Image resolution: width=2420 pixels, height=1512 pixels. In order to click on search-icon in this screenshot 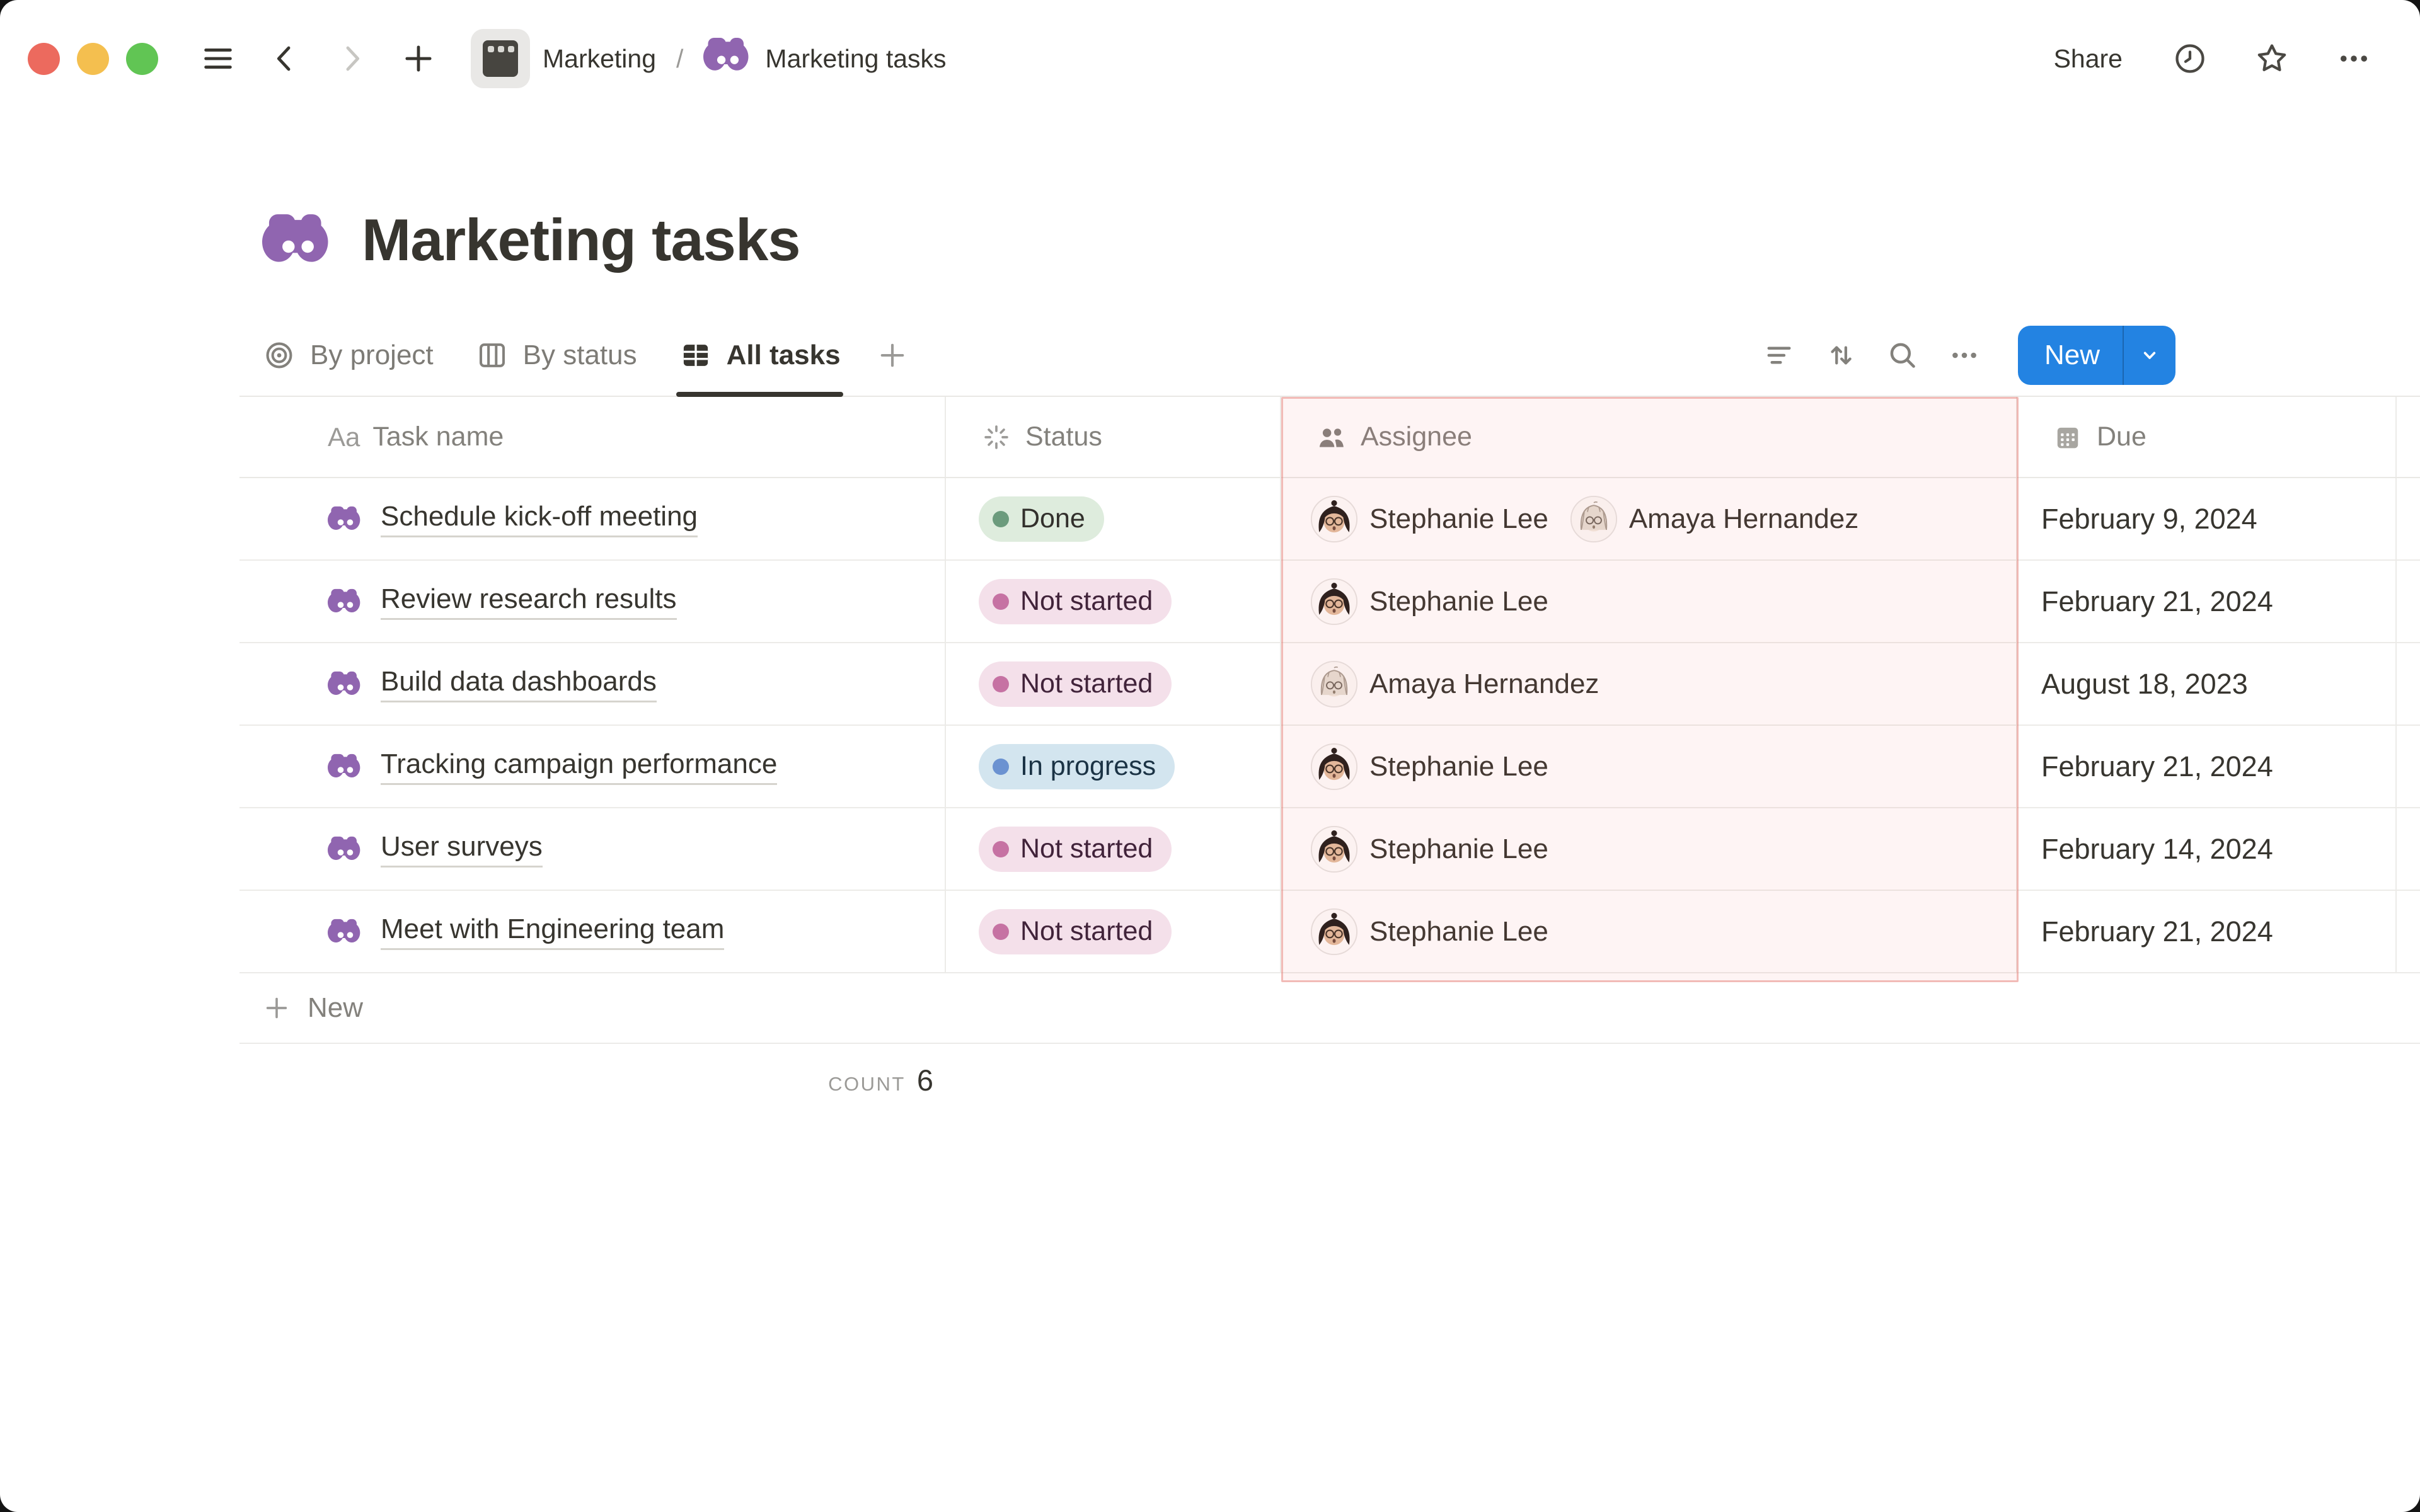, I will do `click(1903, 355)`.